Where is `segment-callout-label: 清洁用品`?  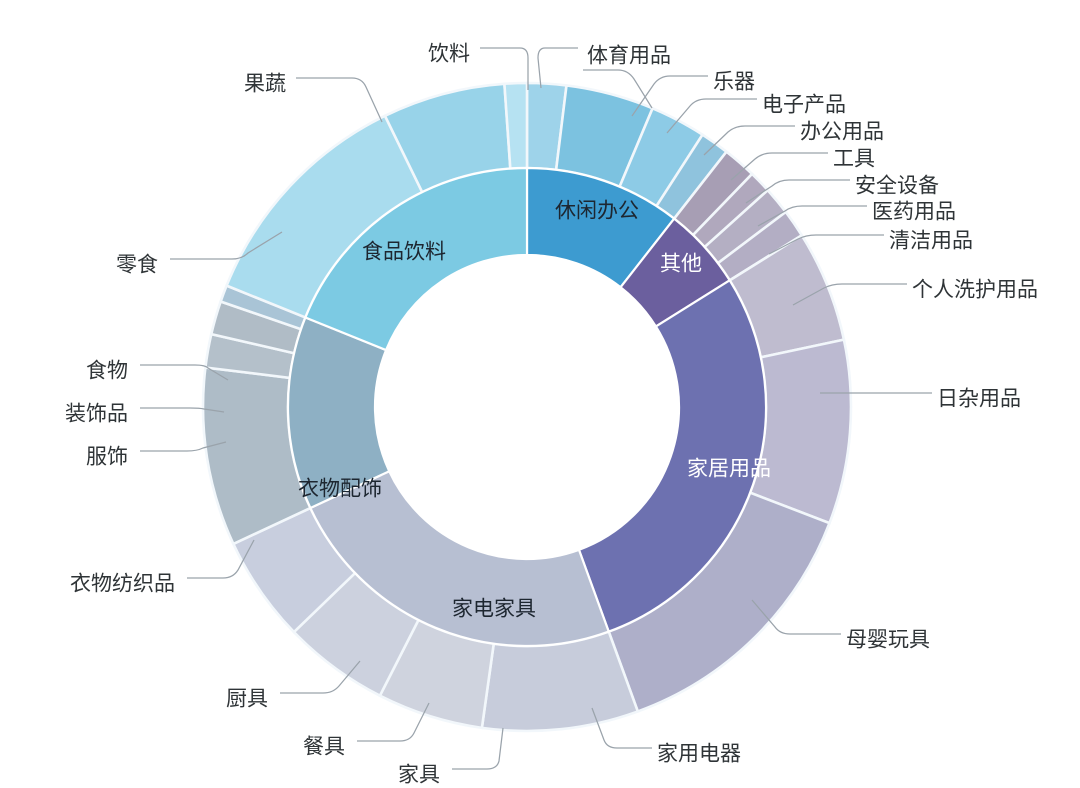
segment-callout-label: 清洁用品 is located at coordinates (931, 241).